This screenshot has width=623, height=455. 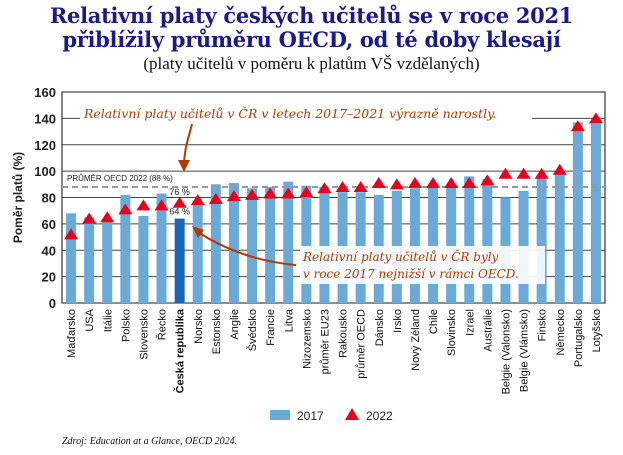 I want to click on x-tick-label: Austrálie, so click(x=488, y=330).